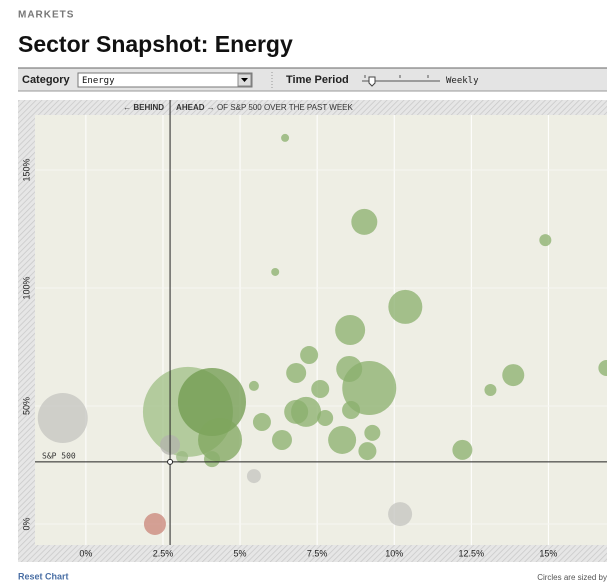 Image resolution: width=607 pixels, height=585 pixels. What do you see at coordinates (548, 553) in the screenshot?
I see `x-tick-label: 15%` at bounding box center [548, 553].